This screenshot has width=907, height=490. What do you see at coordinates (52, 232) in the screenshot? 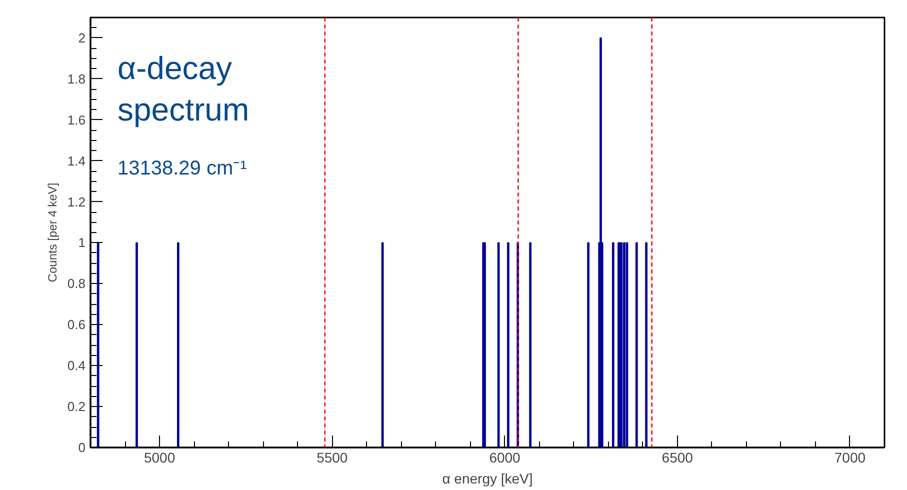
I see `y-axis-title: Counts [per 4 keV]` at bounding box center [52, 232].